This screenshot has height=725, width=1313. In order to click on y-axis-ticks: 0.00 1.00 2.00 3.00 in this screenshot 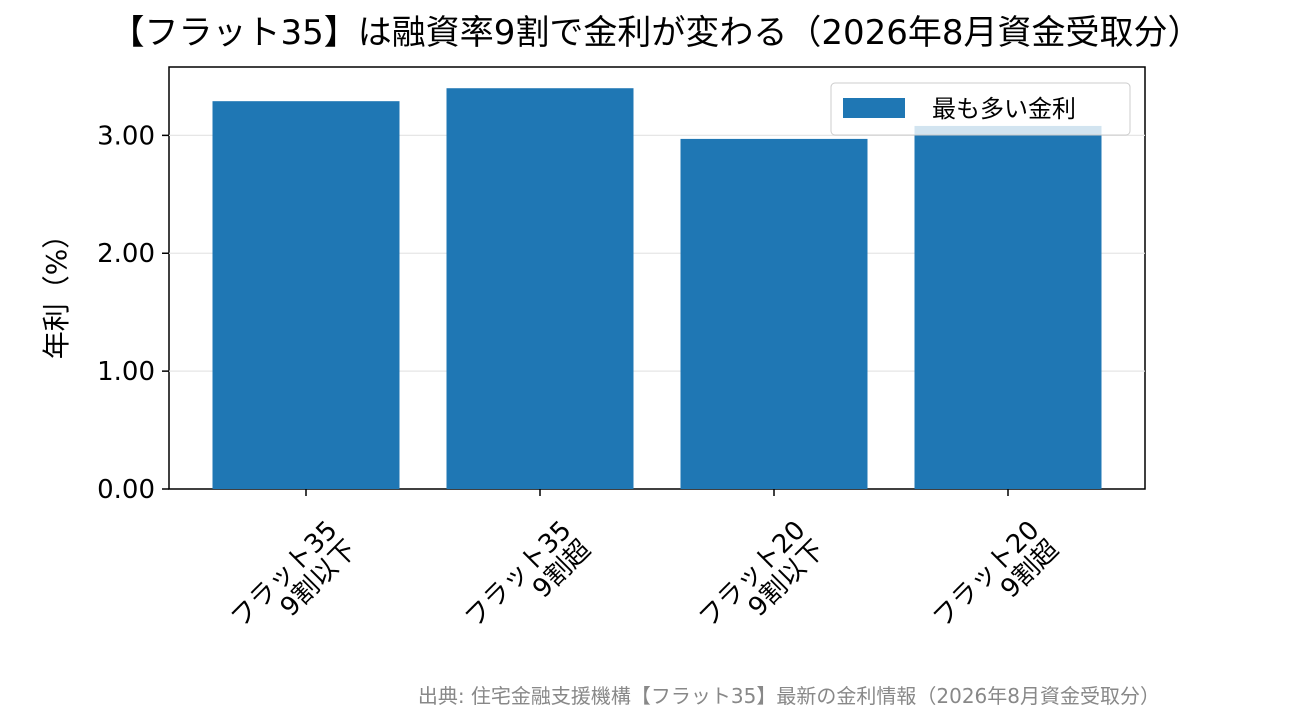, I will do `click(133, 313)`.